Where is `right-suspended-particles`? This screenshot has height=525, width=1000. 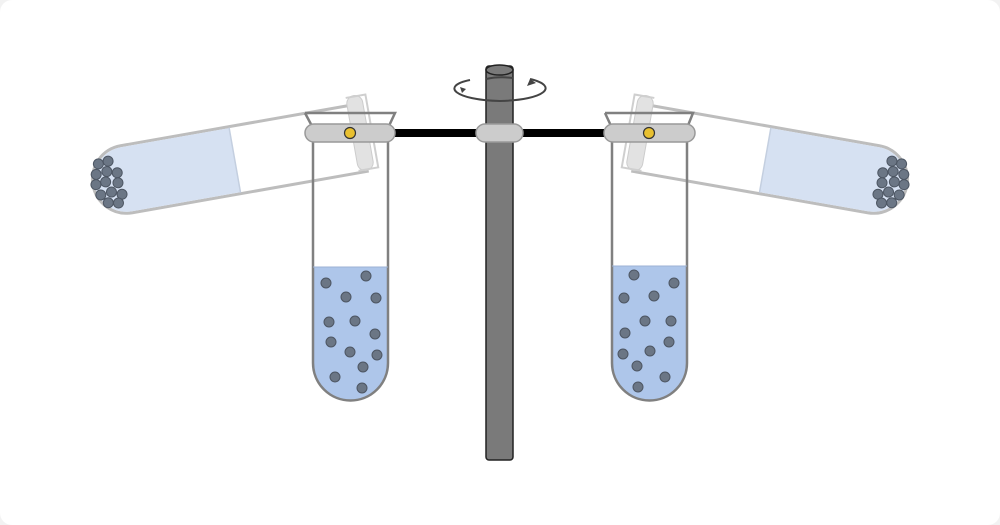
right-suspended-particles is located at coordinates (648, 331).